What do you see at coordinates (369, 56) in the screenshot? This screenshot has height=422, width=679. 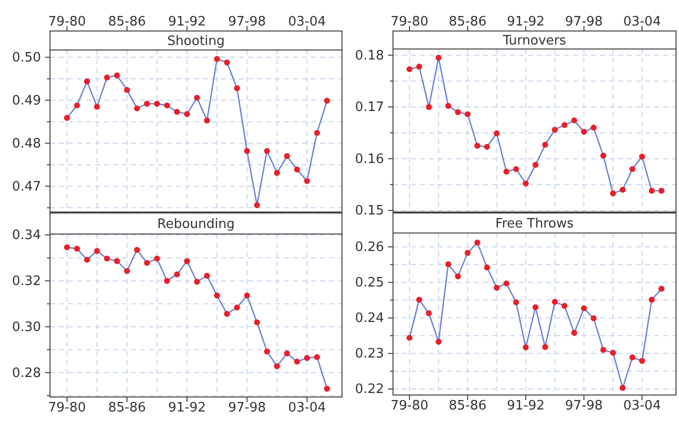 I see `y-tick-label: 0.18` at bounding box center [369, 56].